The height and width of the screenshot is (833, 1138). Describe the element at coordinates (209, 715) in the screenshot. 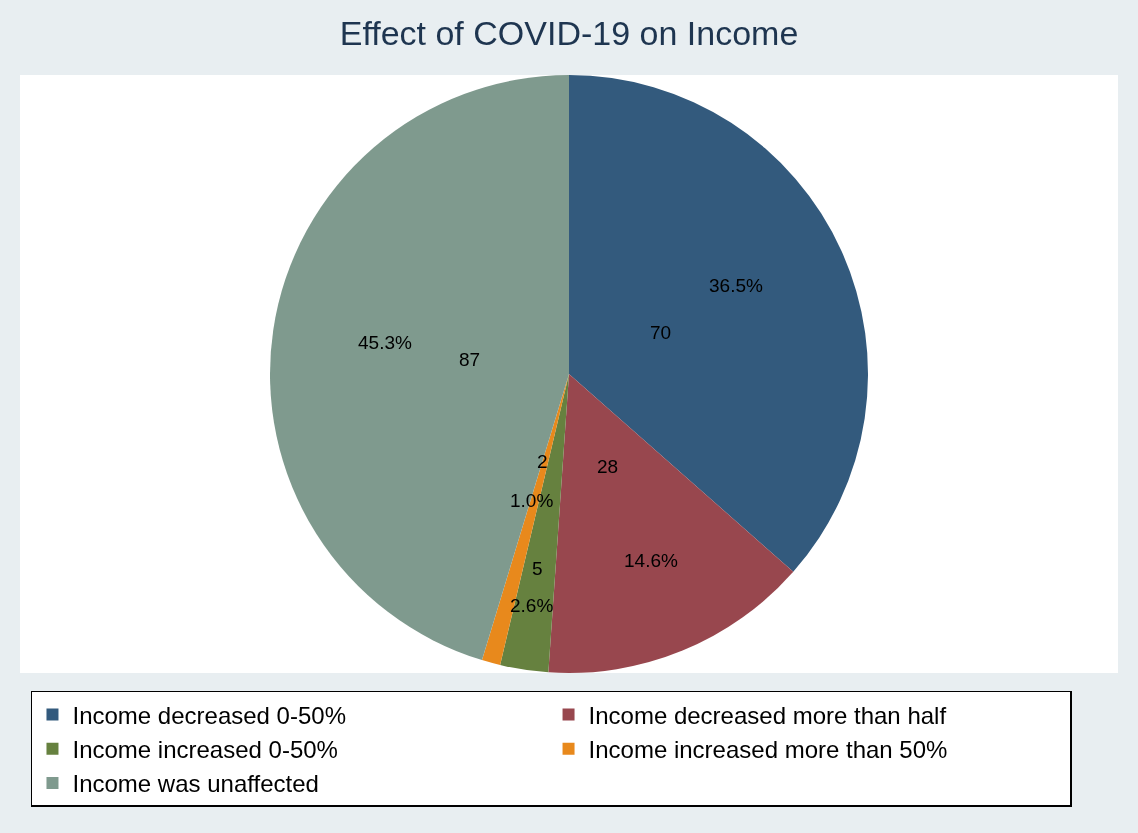

I see `legend-label: Income decreased 0-50%` at that location.